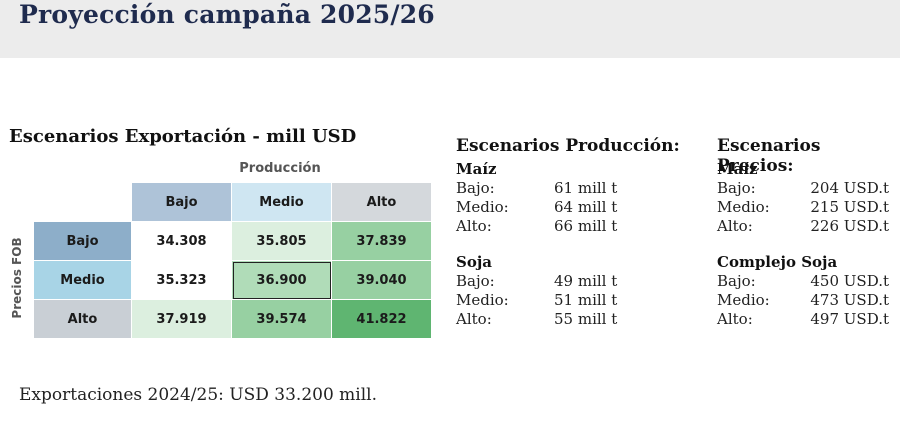  Describe the element at coordinates (568, 146) in the screenshot. I see `production-heading: Escenarios Producción:` at that location.